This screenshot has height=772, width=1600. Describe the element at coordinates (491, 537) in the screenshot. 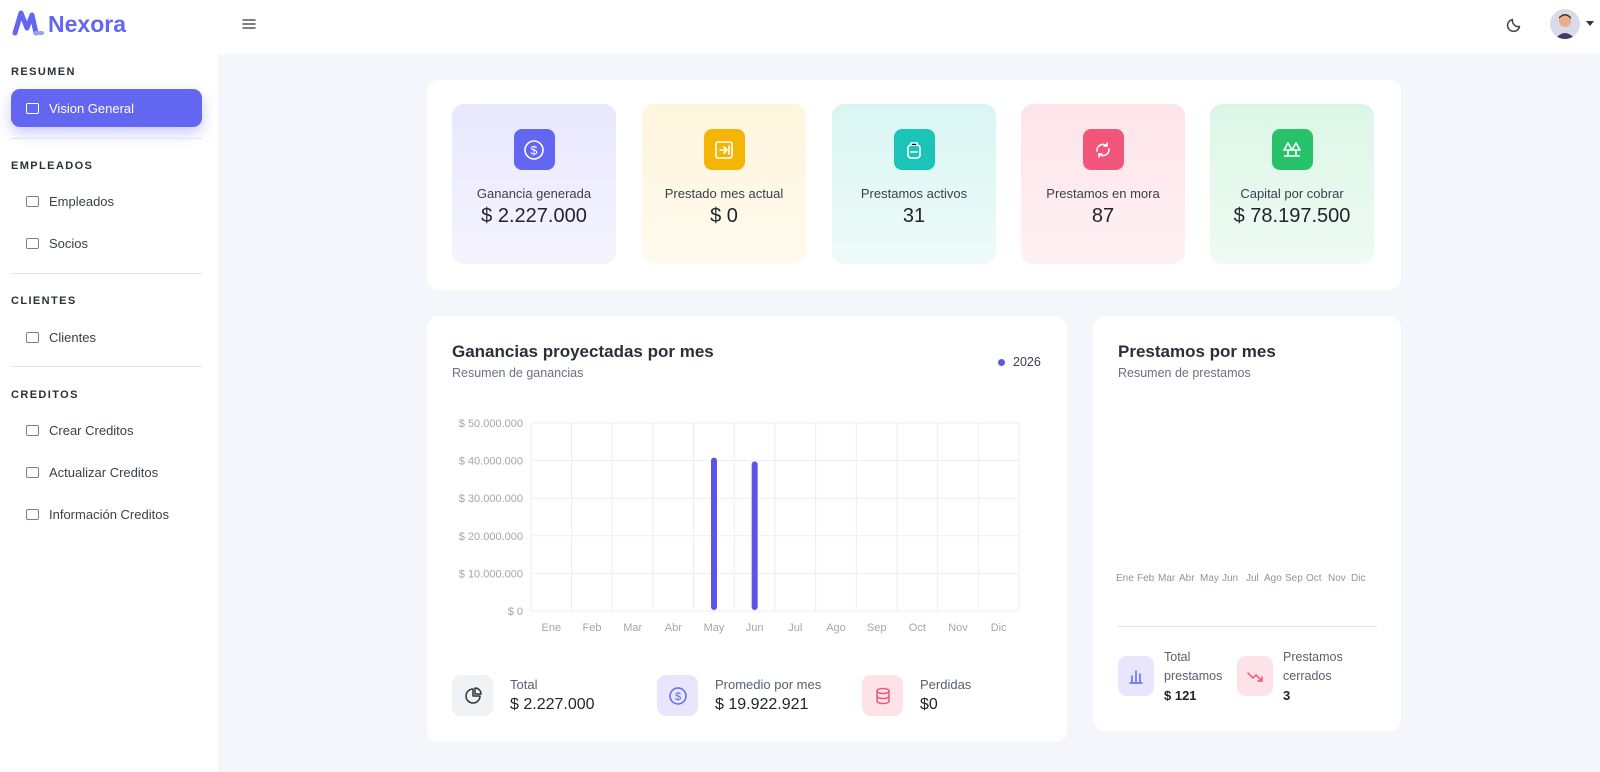

I see `y-tick-label: $ 20.000.000` at that location.